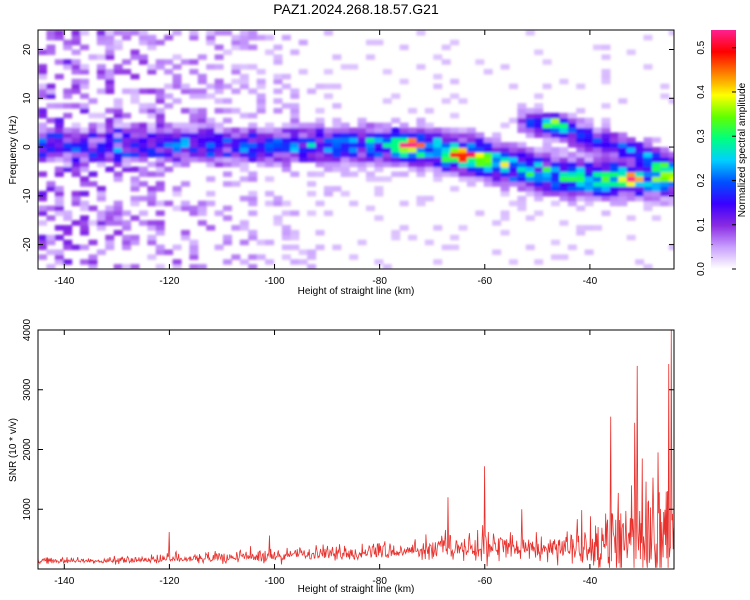 The height and width of the screenshot is (600, 750). I want to click on colorbar-bar, so click(723, 149).